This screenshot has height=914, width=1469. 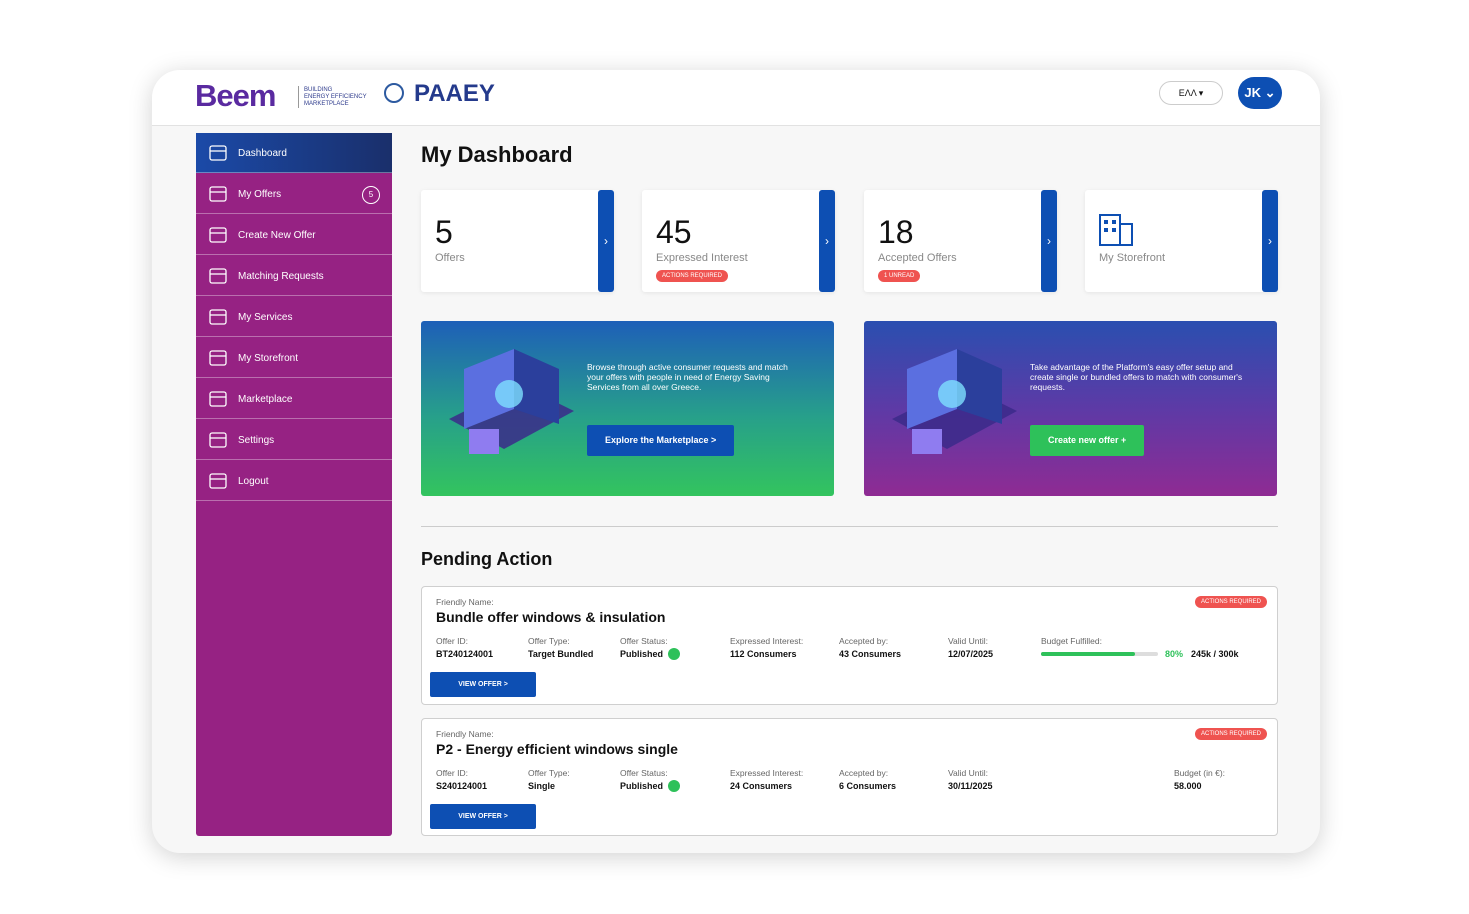 I want to click on emblem, so click(x=394, y=93).